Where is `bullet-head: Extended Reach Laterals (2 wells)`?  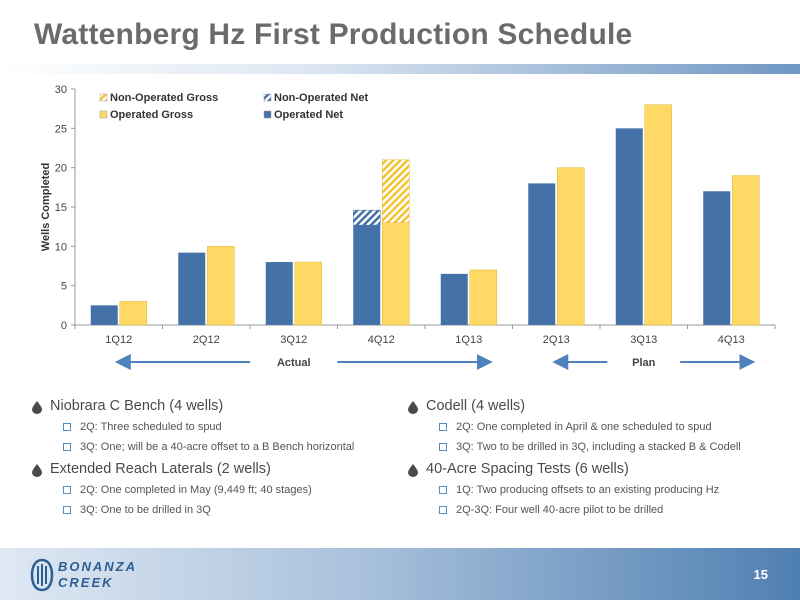 bullet-head: Extended Reach Laterals (2 wells) is located at coordinates (227, 469).